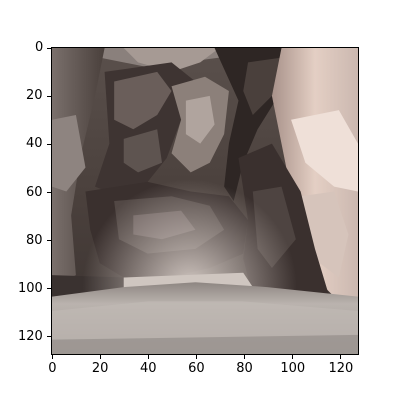 The image size is (400, 400). What do you see at coordinates (34, 192) in the screenshot?
I see `y-tick-label: 60` at bounding box center [34, 192].